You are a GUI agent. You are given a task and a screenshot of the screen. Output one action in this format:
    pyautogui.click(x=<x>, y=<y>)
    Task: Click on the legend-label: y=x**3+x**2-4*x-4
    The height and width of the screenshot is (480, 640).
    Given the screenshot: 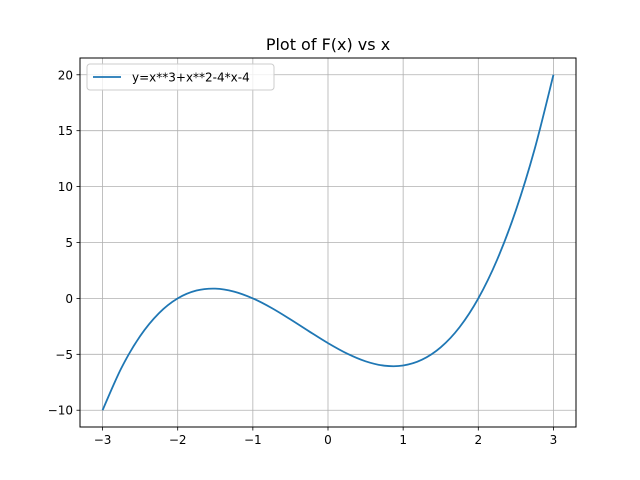 What is the action you would take?
    pyautogui.click(x=191, y=78)
    